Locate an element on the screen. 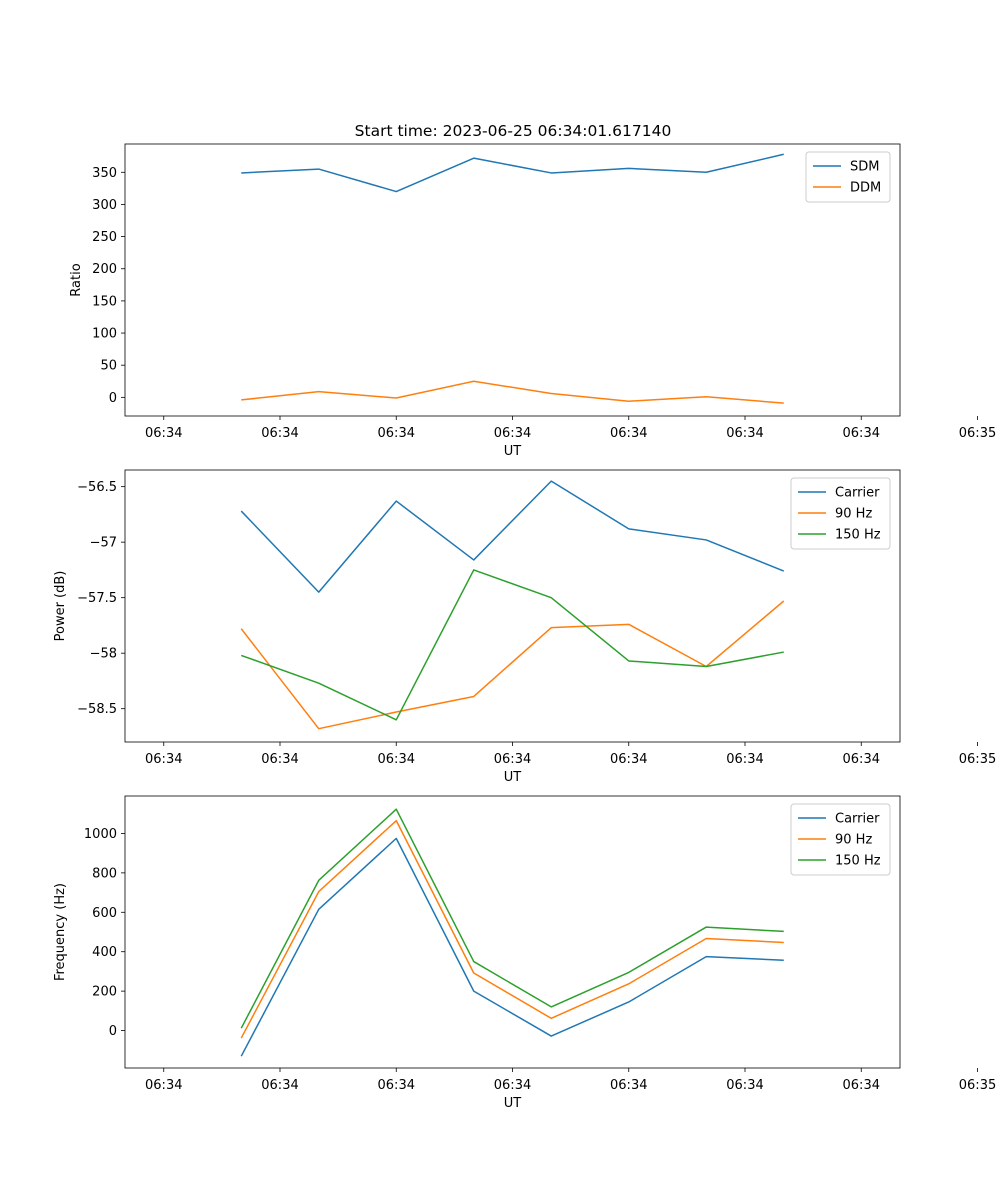  y-tick-label: 350 is located at coordinates (104, 173).